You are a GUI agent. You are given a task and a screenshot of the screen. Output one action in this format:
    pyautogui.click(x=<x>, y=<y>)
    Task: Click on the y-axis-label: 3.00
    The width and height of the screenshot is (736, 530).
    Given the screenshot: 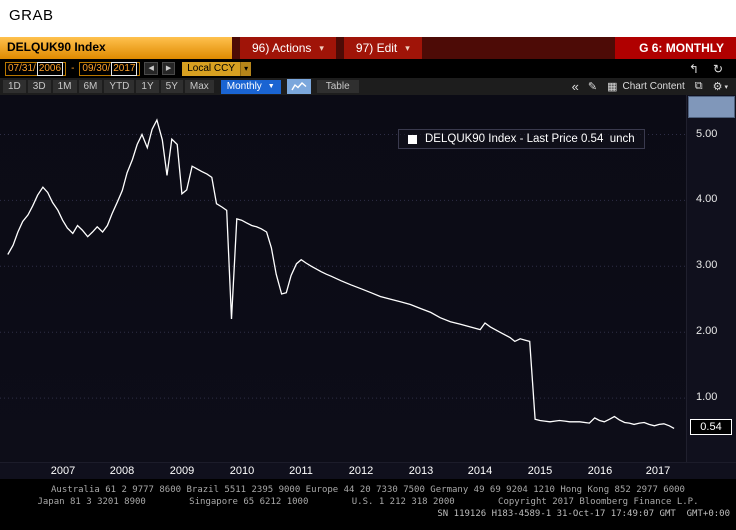 What is the action you would take?
    pyautogui.click(x=707, y=265)
    